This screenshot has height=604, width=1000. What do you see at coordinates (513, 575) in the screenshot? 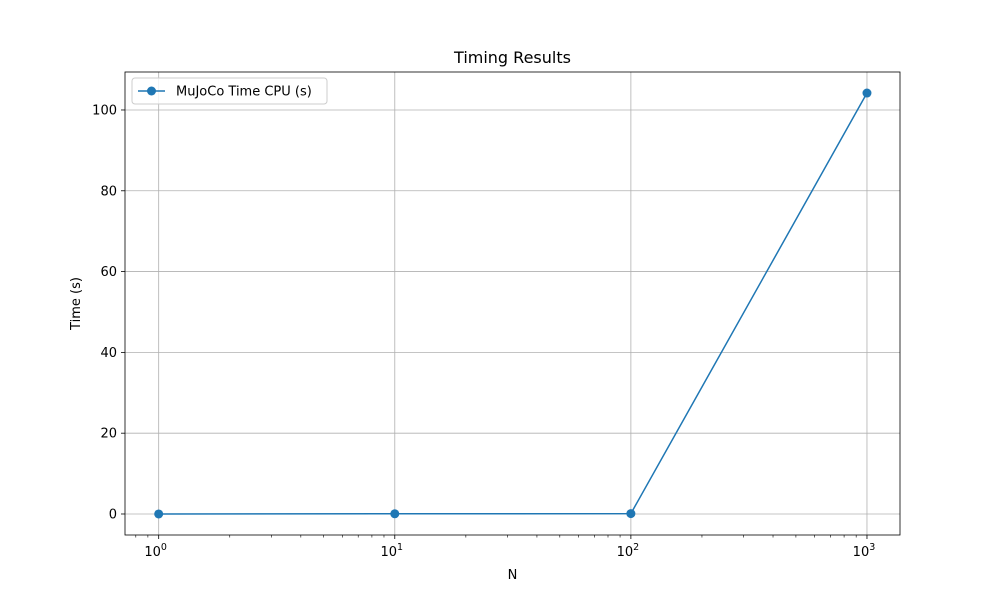
I see `x-axis-label: N` at bounding box center [513, 575].